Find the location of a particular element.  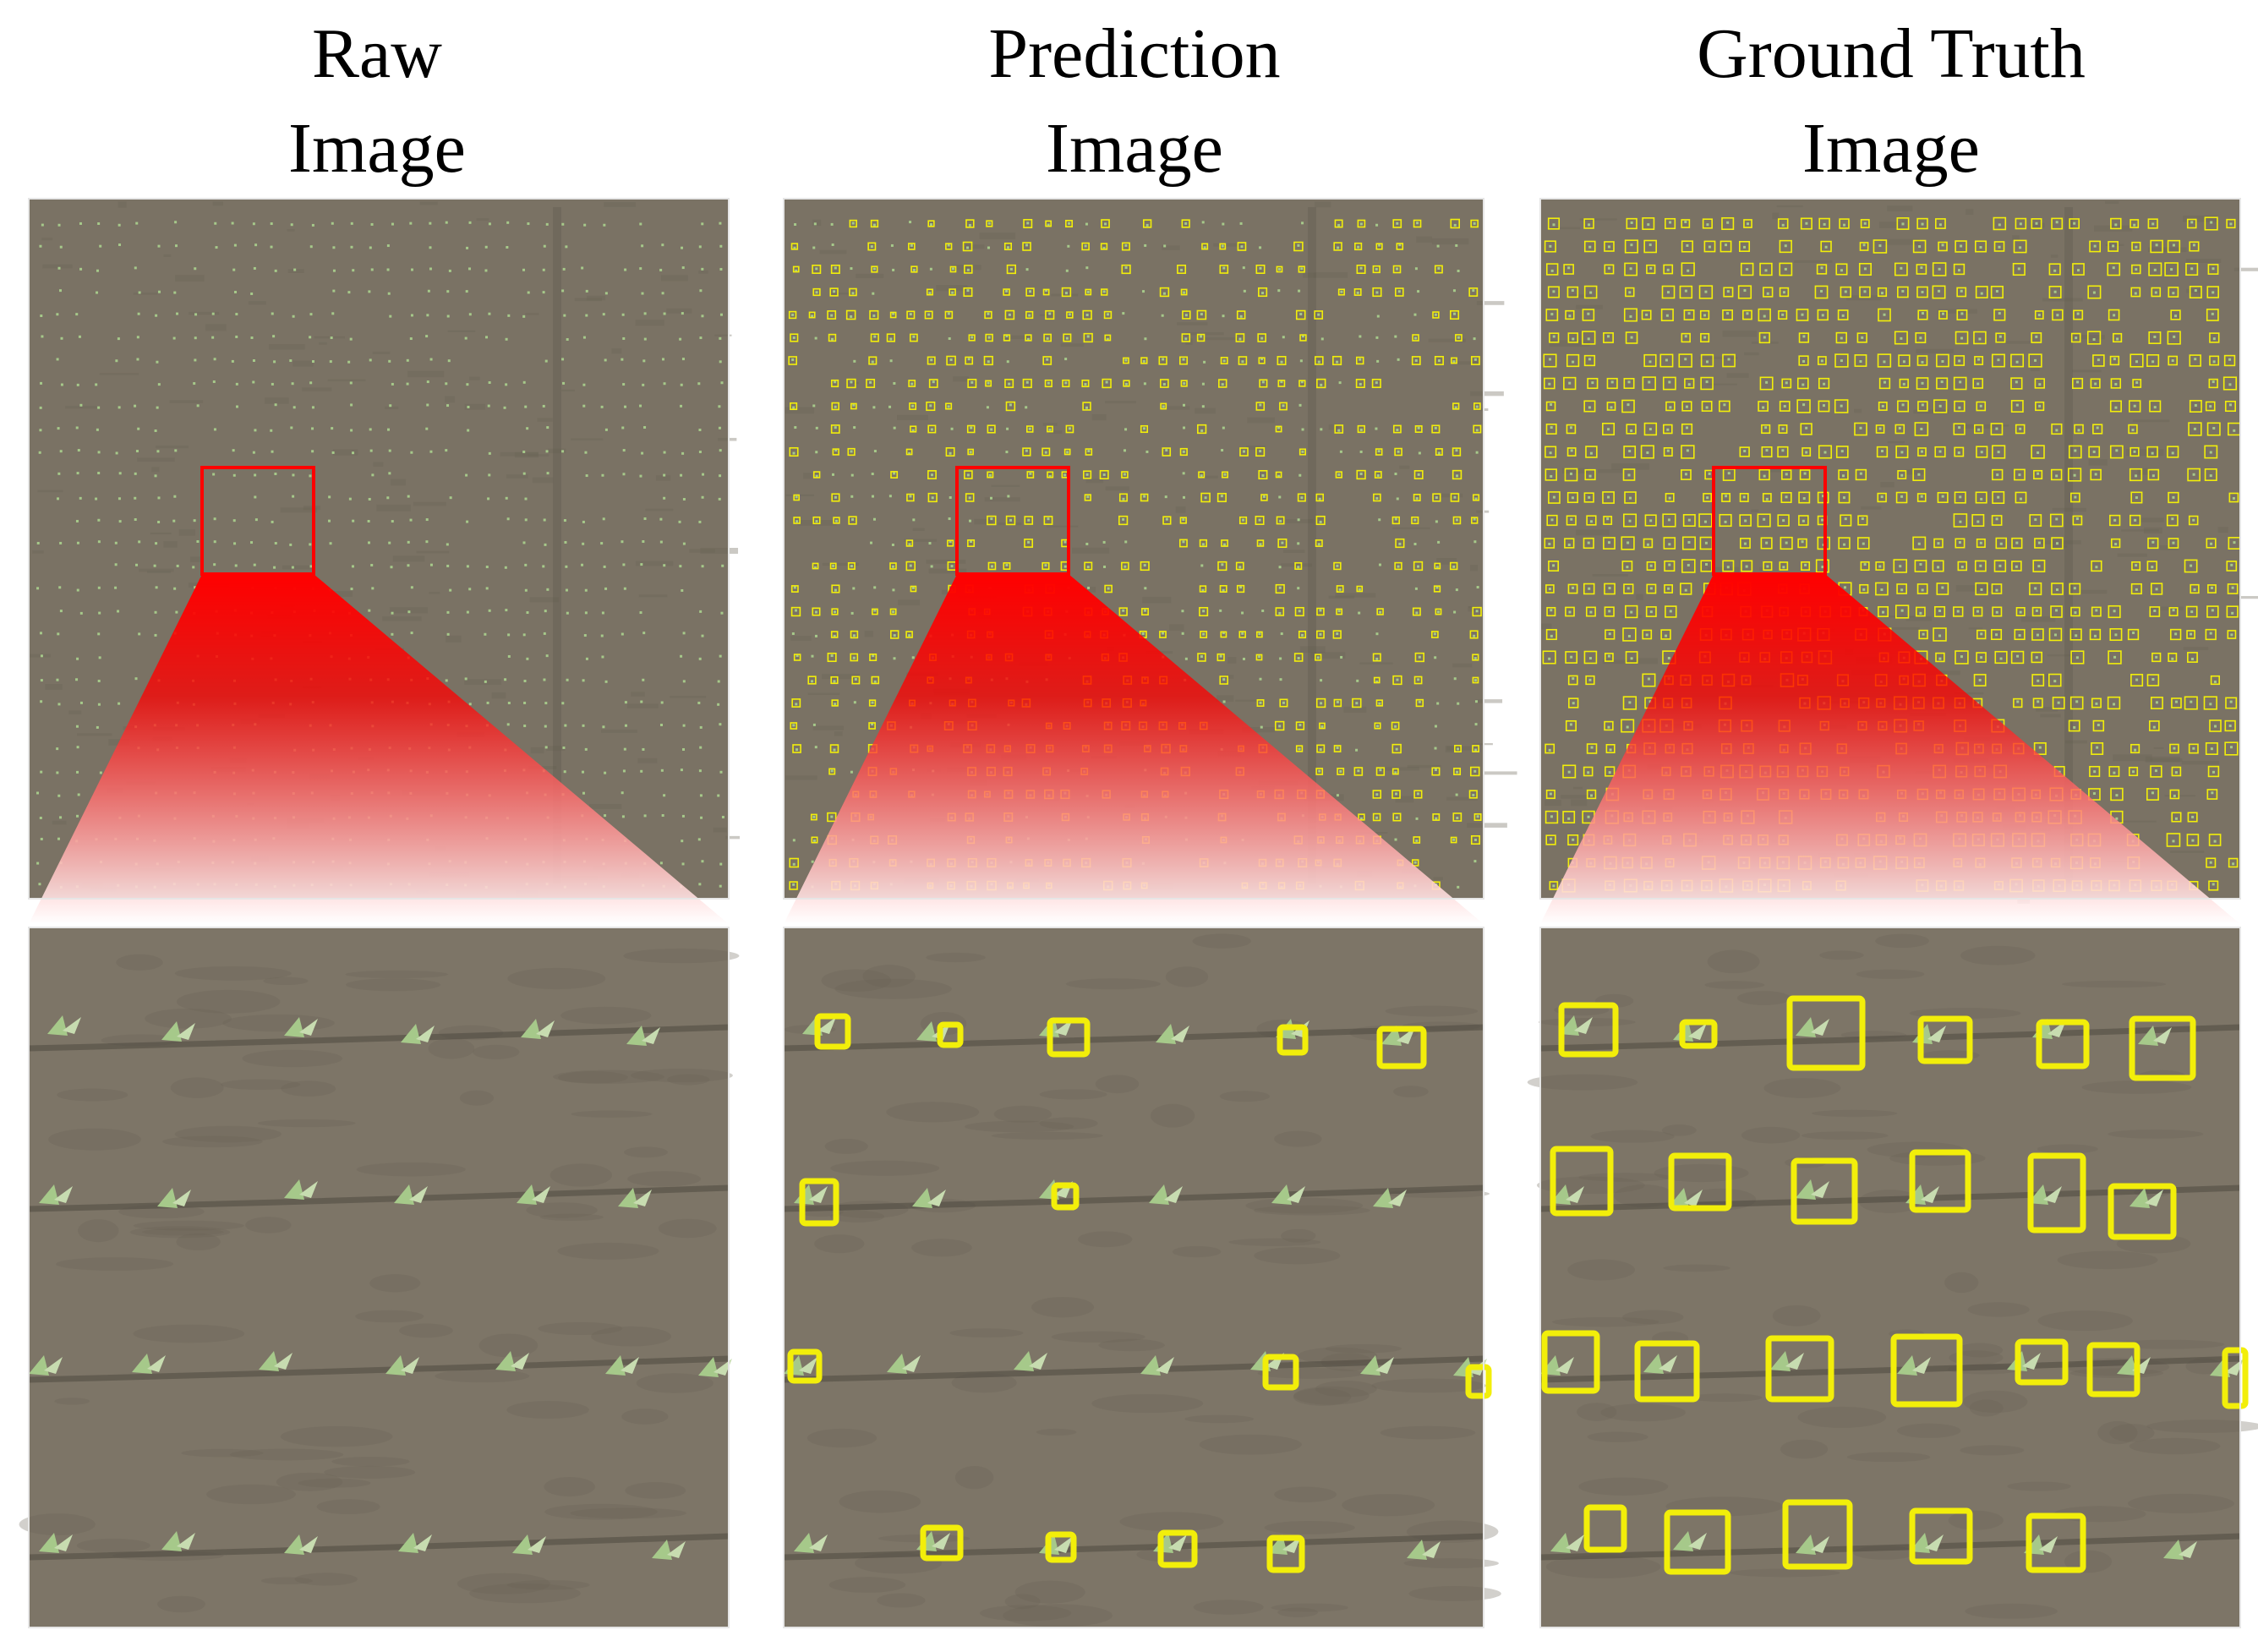

raw-zoom-panel is located at coordinates (380, 1277).